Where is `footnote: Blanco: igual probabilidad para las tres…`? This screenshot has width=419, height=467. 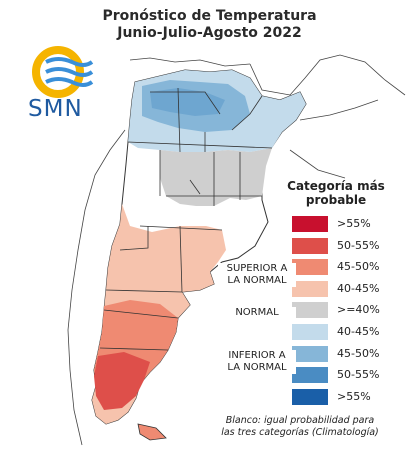
footnote: Blanco: igual probabilidad para las tres… is located at coordinates (300, 427).